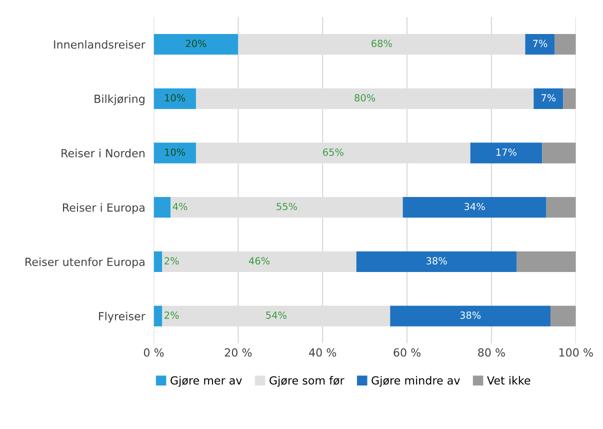  What do you see at coordinates (122, 317) in the screenshot?
I see `y-tick-label: Flyreiser` at bounding box center [122, 317].